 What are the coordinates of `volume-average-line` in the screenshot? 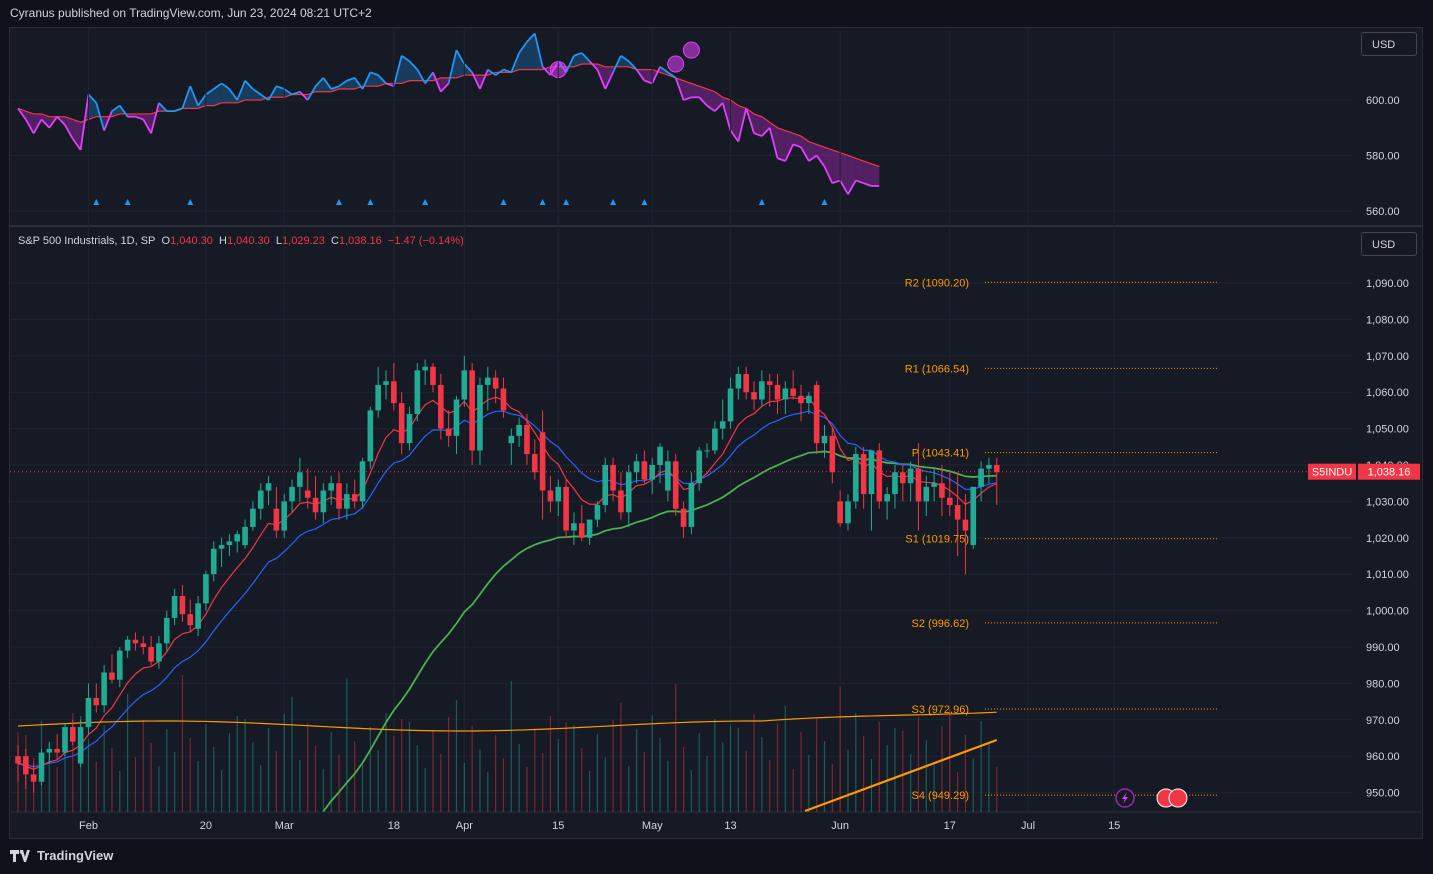 It's located at (507, 721).